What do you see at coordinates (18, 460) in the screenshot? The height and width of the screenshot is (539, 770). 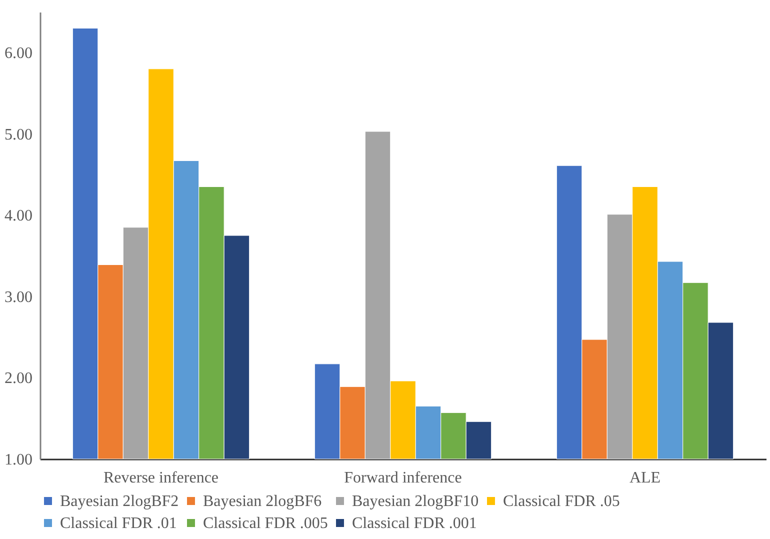 I see `y-tick-label: 1.00` at bounding box center [18, 460].